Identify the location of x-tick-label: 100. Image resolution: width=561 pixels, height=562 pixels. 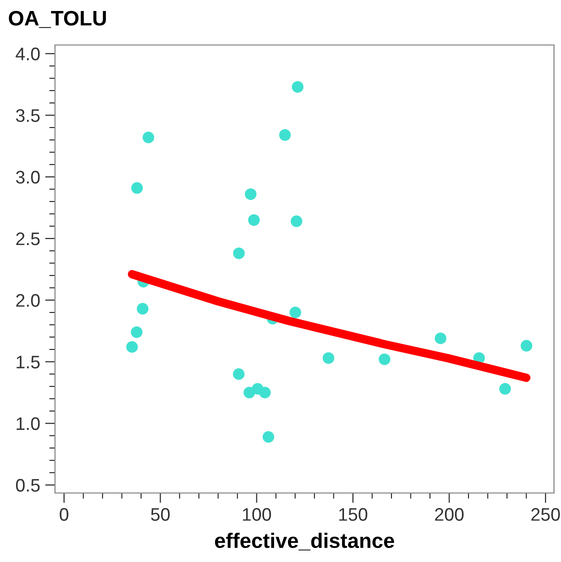
(256, 514).